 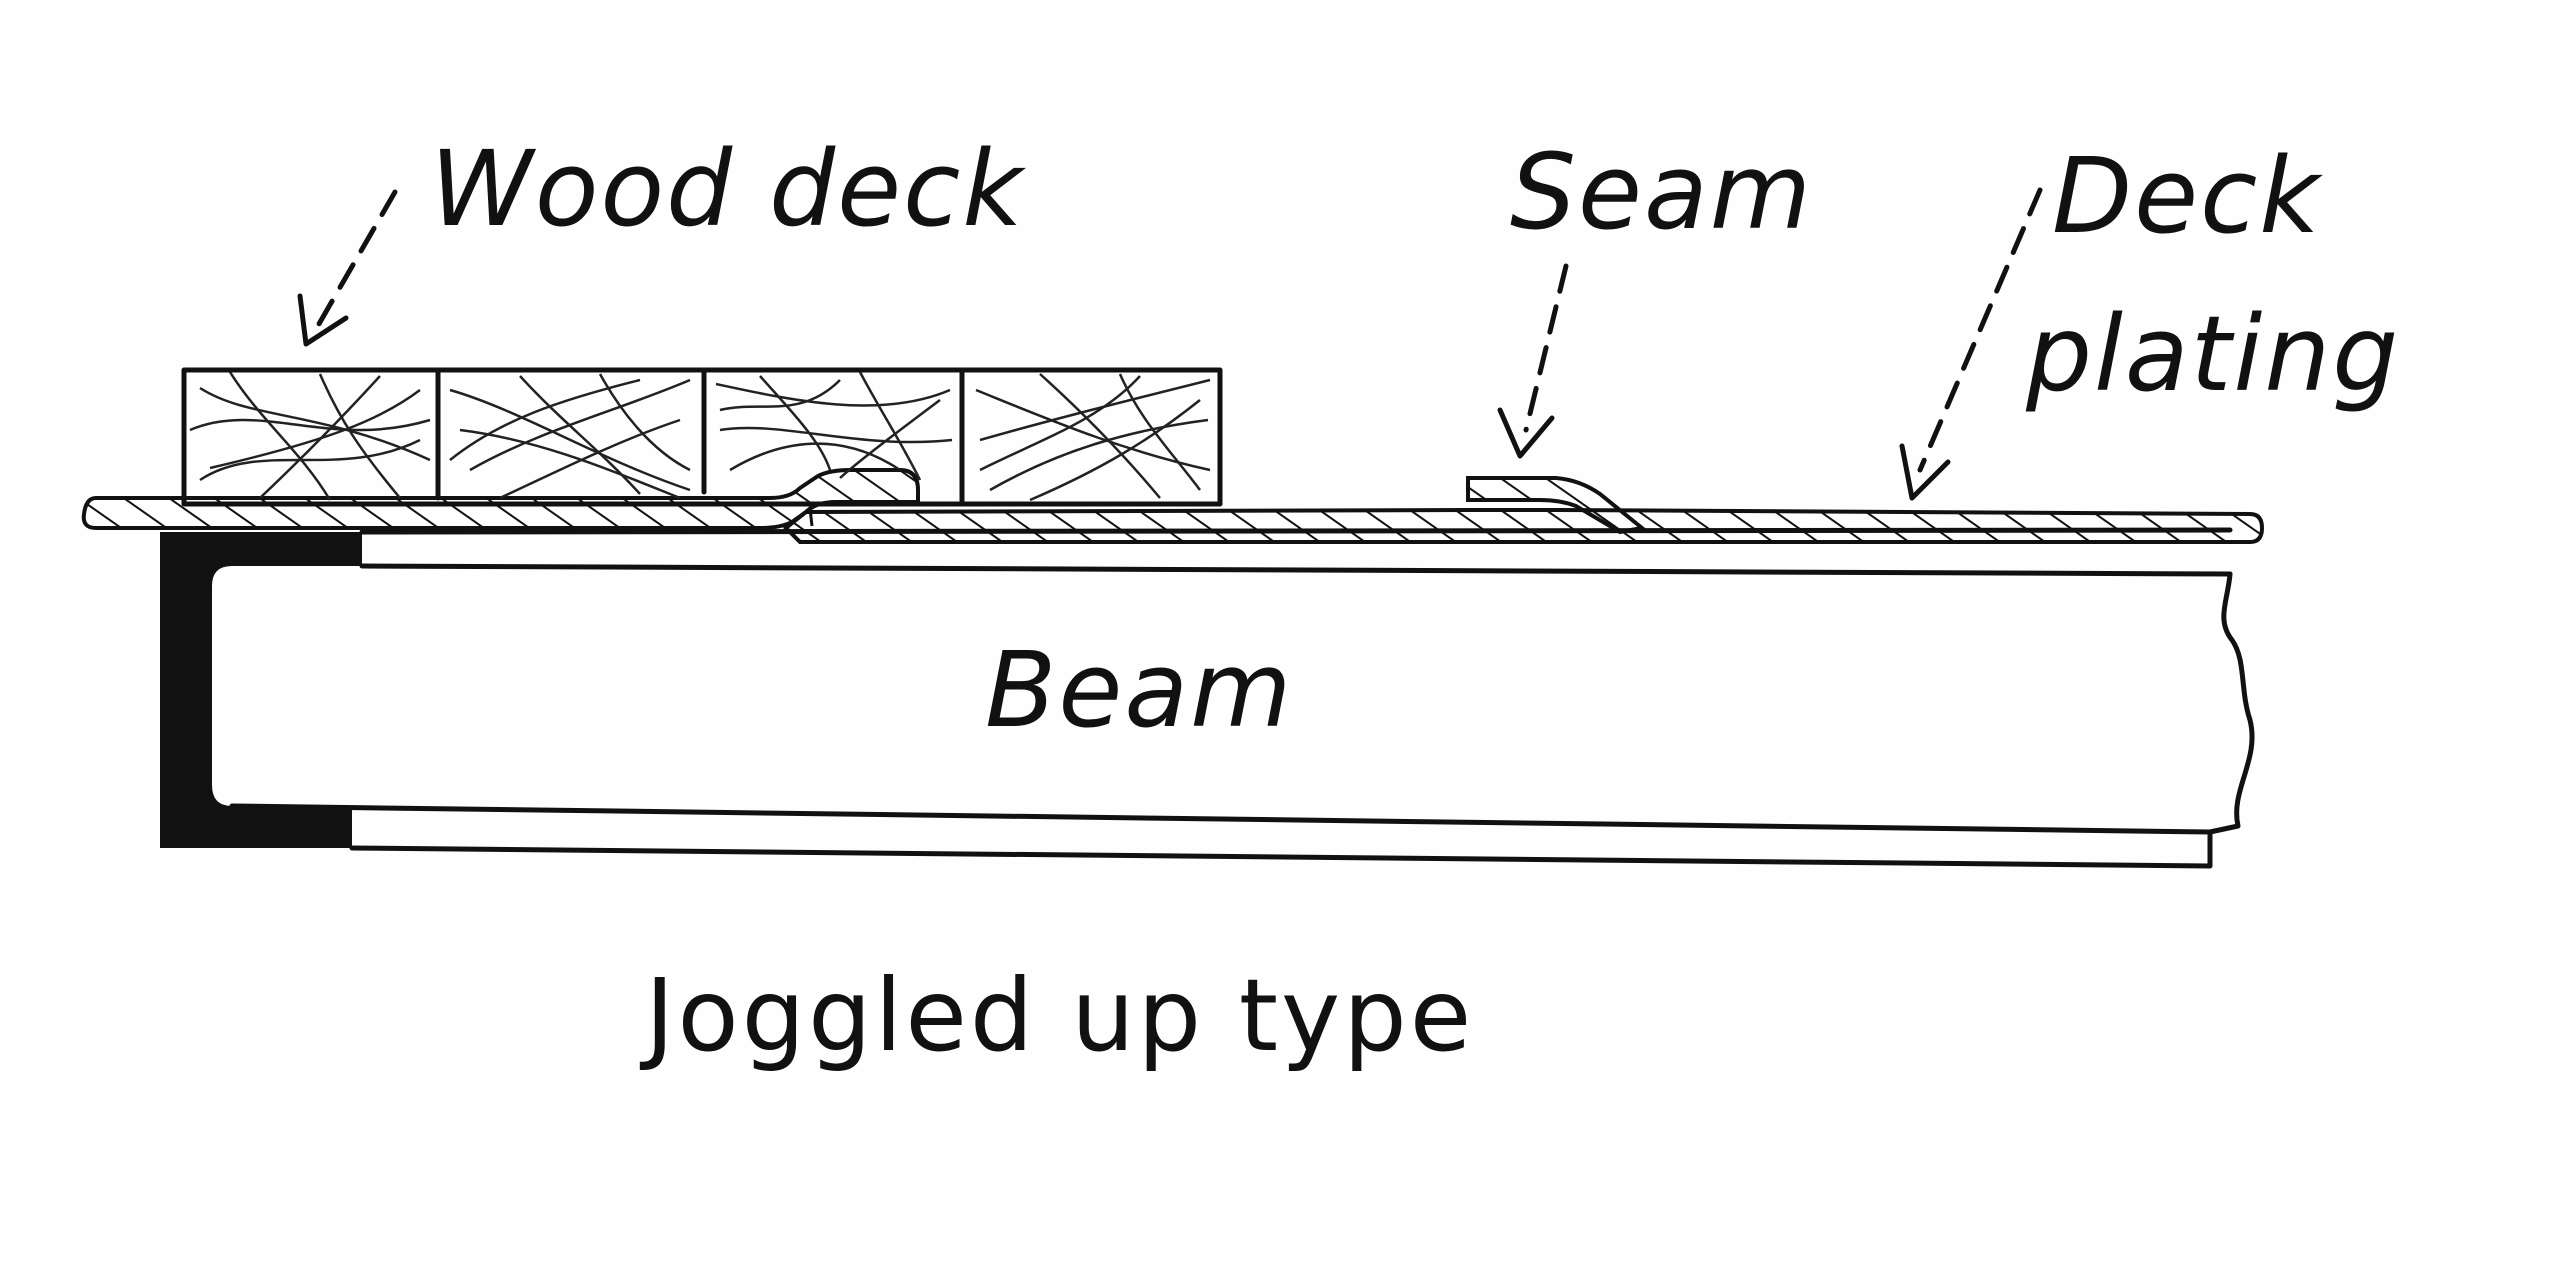 I want to click on plank-4-grain, so click(x=1093, y=437).